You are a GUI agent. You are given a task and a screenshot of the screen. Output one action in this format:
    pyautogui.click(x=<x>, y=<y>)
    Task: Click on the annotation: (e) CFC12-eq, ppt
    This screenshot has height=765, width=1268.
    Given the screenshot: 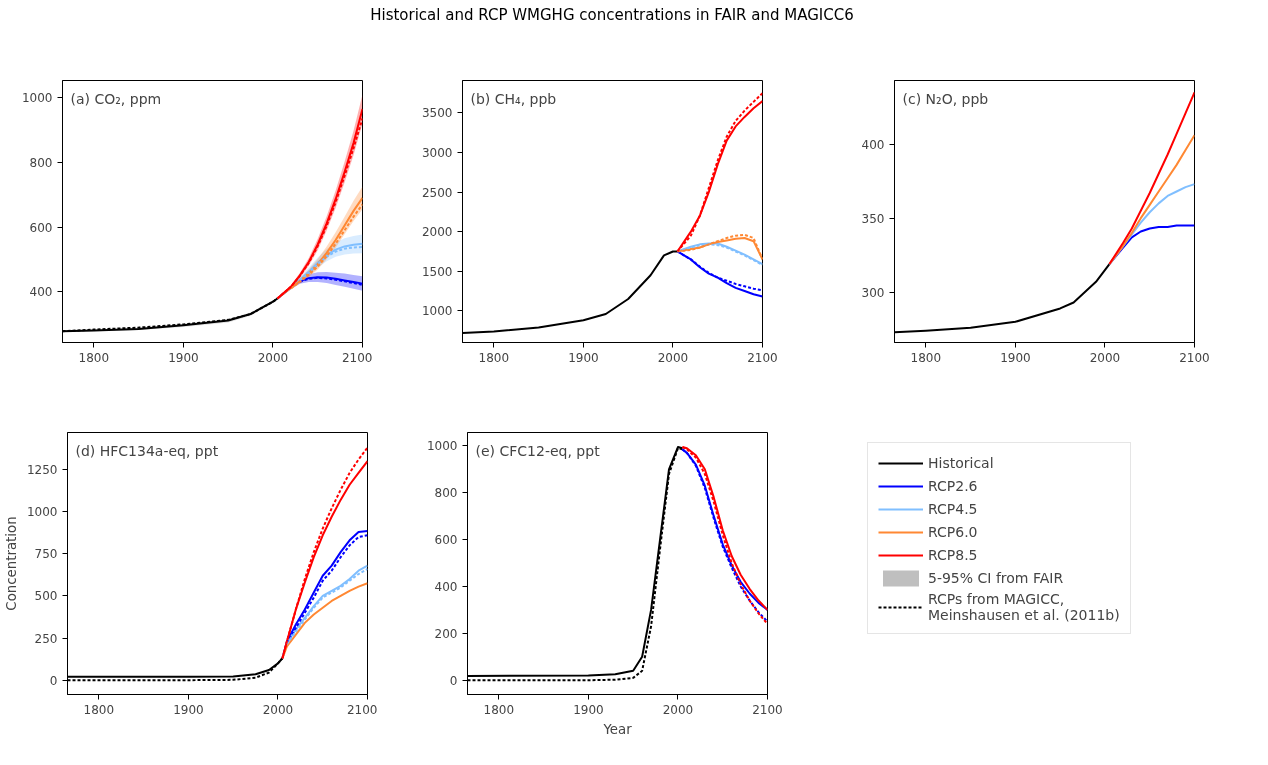 What is the action you would take?
    pyautogui.click(x=538, y=450)
    